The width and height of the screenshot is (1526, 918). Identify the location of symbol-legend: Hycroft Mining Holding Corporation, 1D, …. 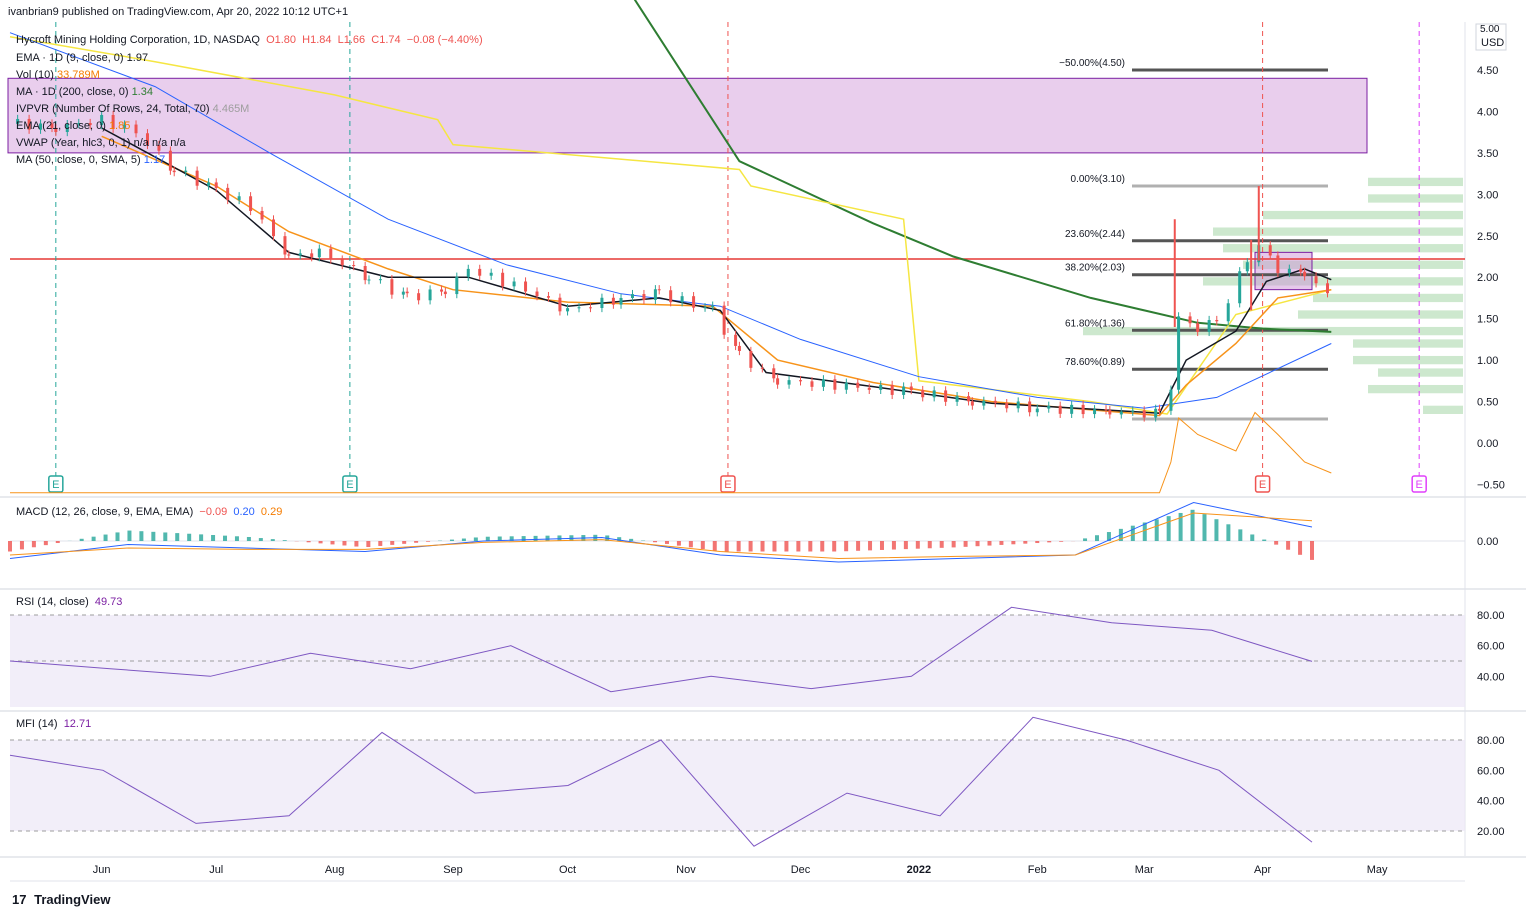
(249, 40).